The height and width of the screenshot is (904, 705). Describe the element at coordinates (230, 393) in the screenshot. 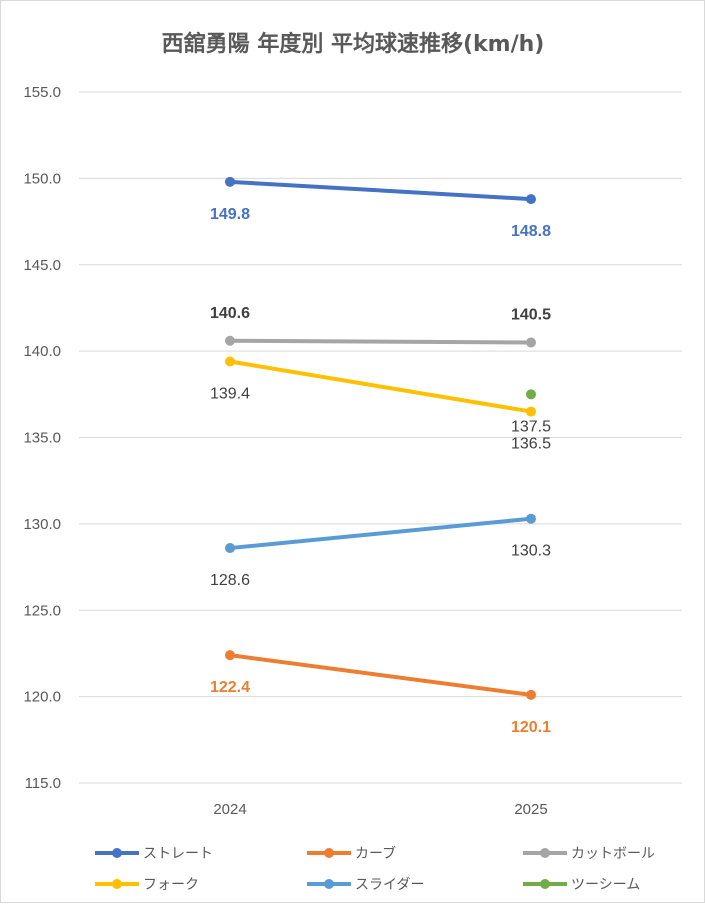

I see `data-label: 139.4` at that location.